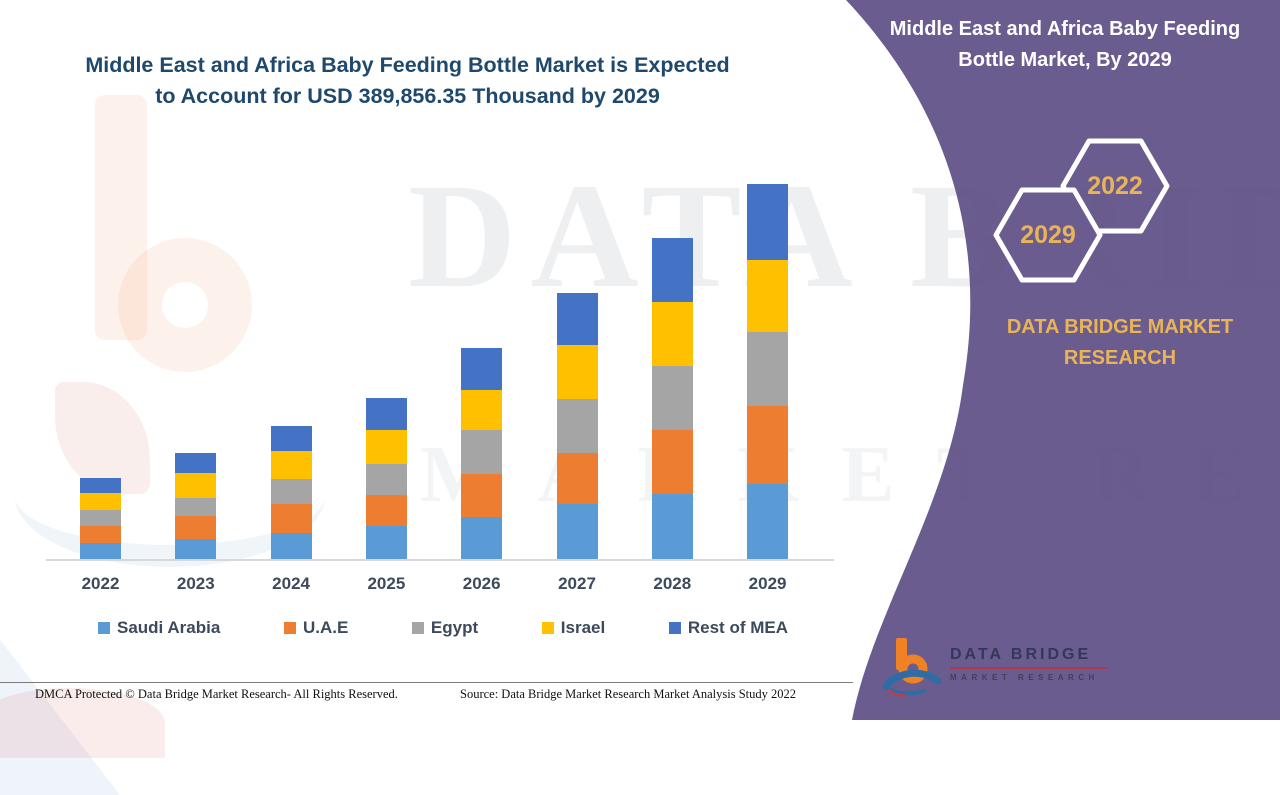 This screenshot has width=1280, height=795. I want to click on x-axis-label-2026: 2026, so click(481, 583).